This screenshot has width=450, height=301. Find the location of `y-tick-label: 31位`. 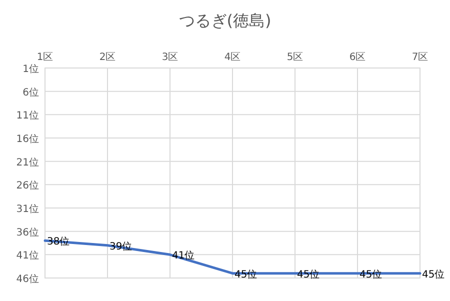

y-tick-label: 31位 is located at coordinates (27, 209).